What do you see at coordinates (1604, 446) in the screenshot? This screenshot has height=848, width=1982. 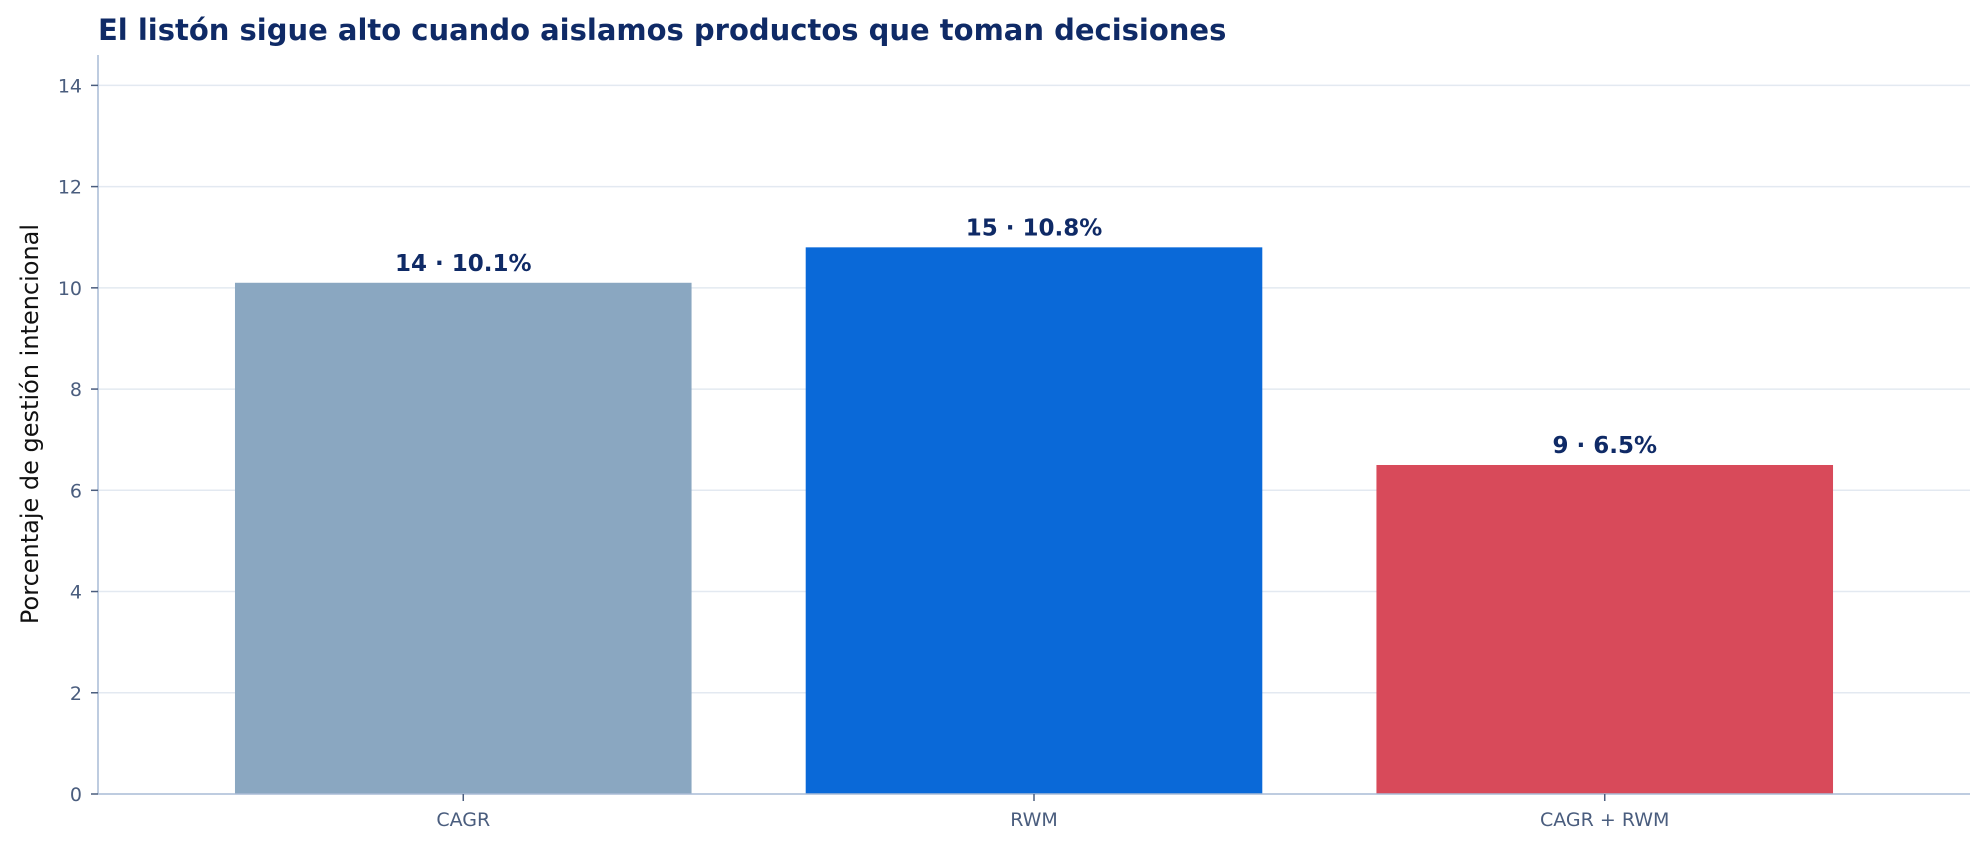 I see `data-label-2: 9 · 6.5%` at bounding box center [1604, 446].